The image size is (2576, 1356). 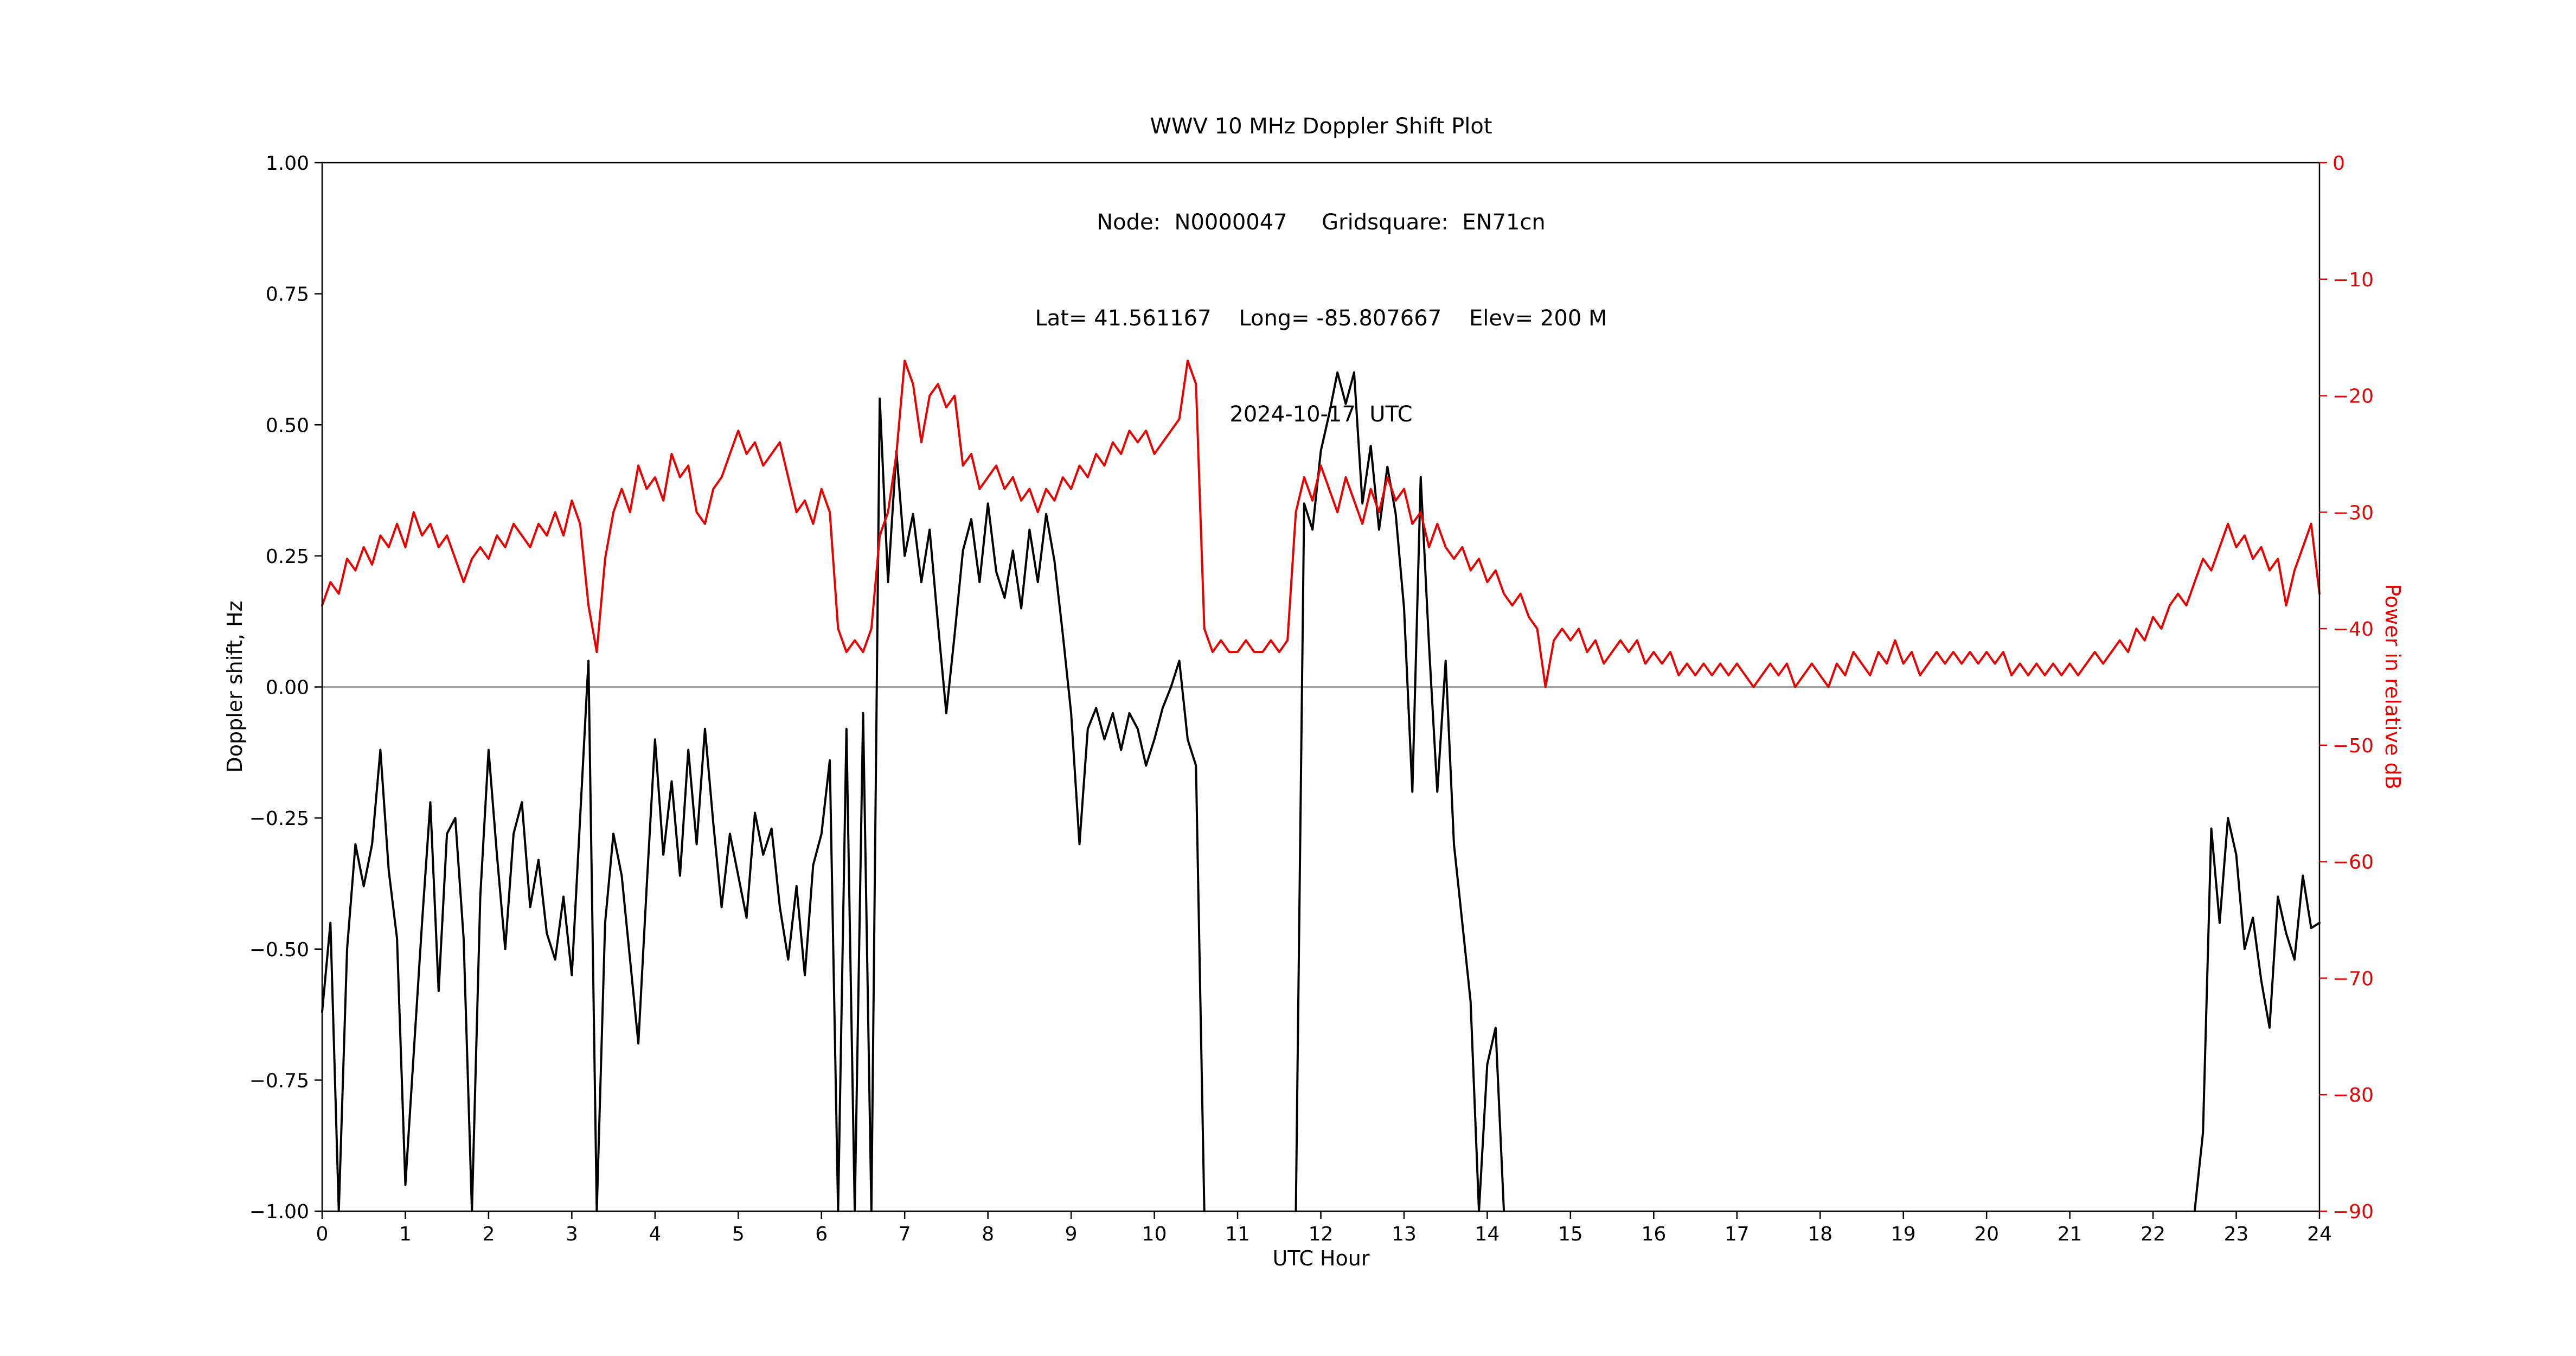 What do you see at coordinates (1487, 1234) in the screenshot?
I see `x-tick-label: 14` at bounding box center [1487, 1234].